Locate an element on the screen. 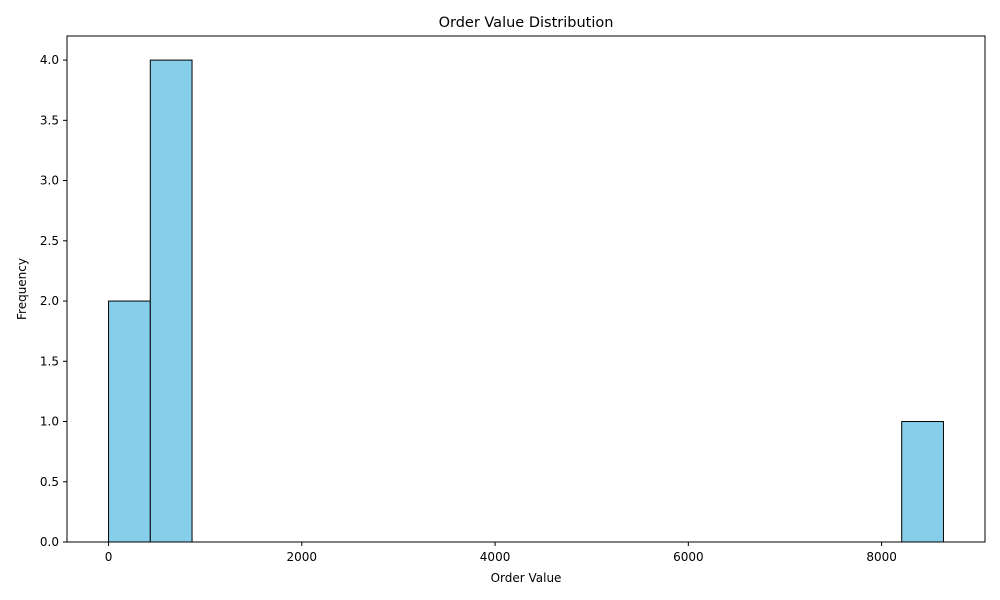  x-tick-label-1: 2000 is located at coordinates (302, 557).